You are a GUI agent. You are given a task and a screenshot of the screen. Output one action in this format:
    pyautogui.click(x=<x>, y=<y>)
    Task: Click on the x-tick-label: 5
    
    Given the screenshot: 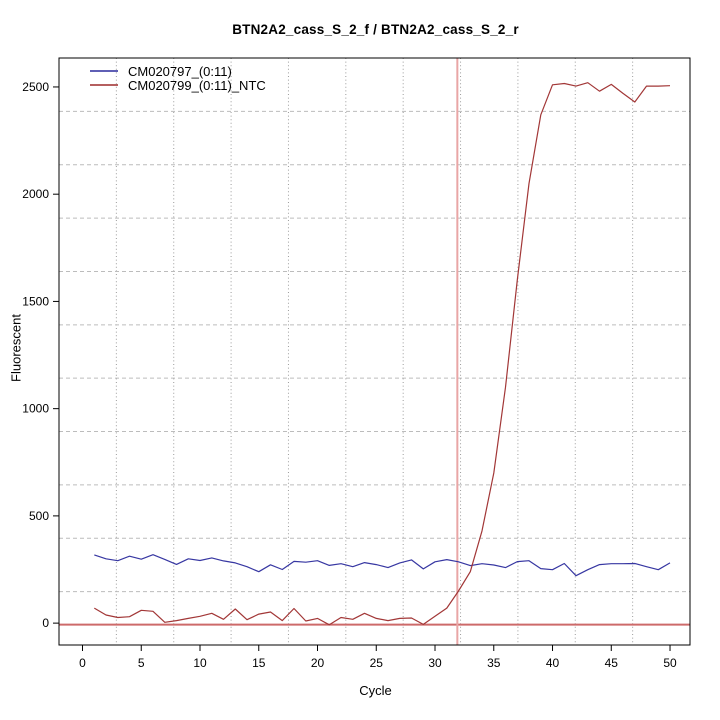 What is the action you would take?
    pyautogui.click(x=141, y=663)
    